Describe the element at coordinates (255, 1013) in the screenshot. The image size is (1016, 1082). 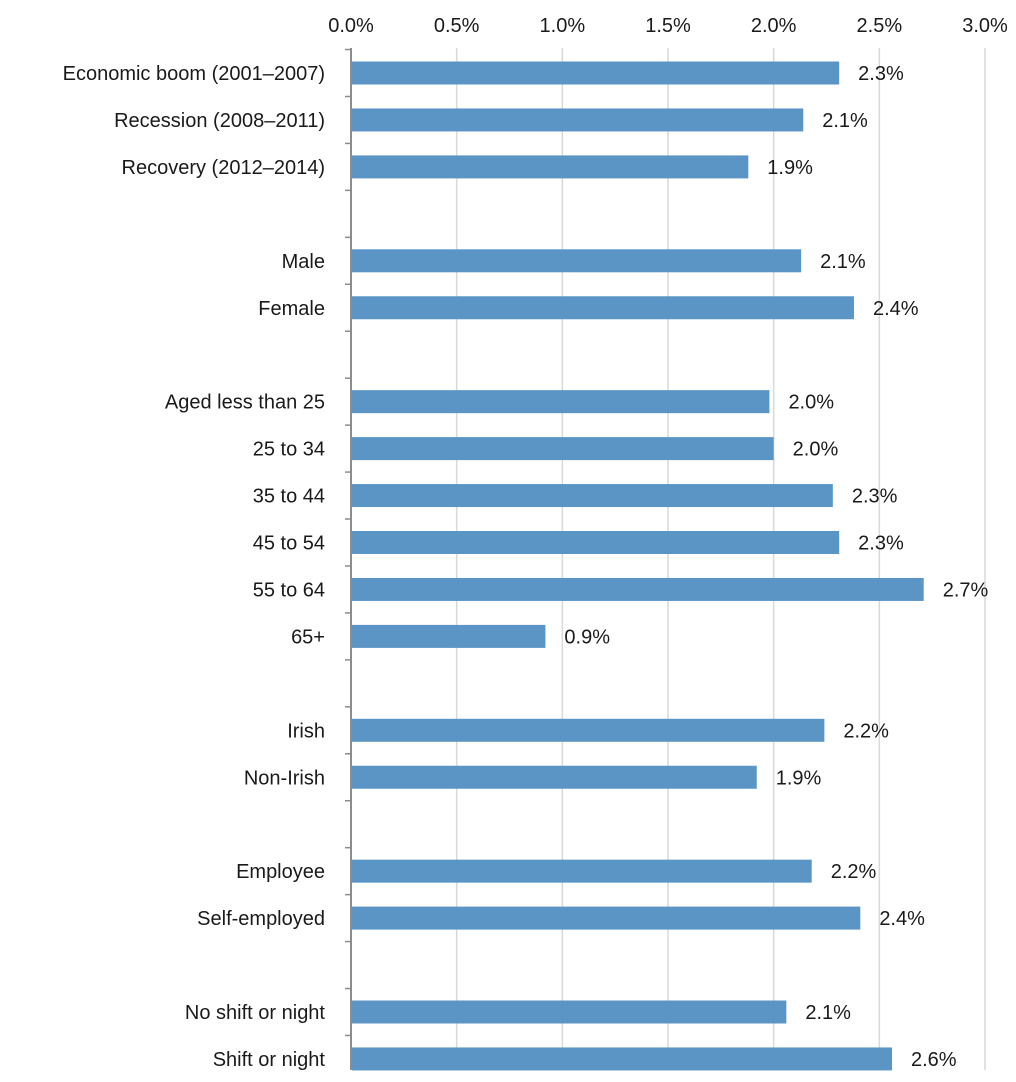
I see `category-label: No shift or night` at that location.